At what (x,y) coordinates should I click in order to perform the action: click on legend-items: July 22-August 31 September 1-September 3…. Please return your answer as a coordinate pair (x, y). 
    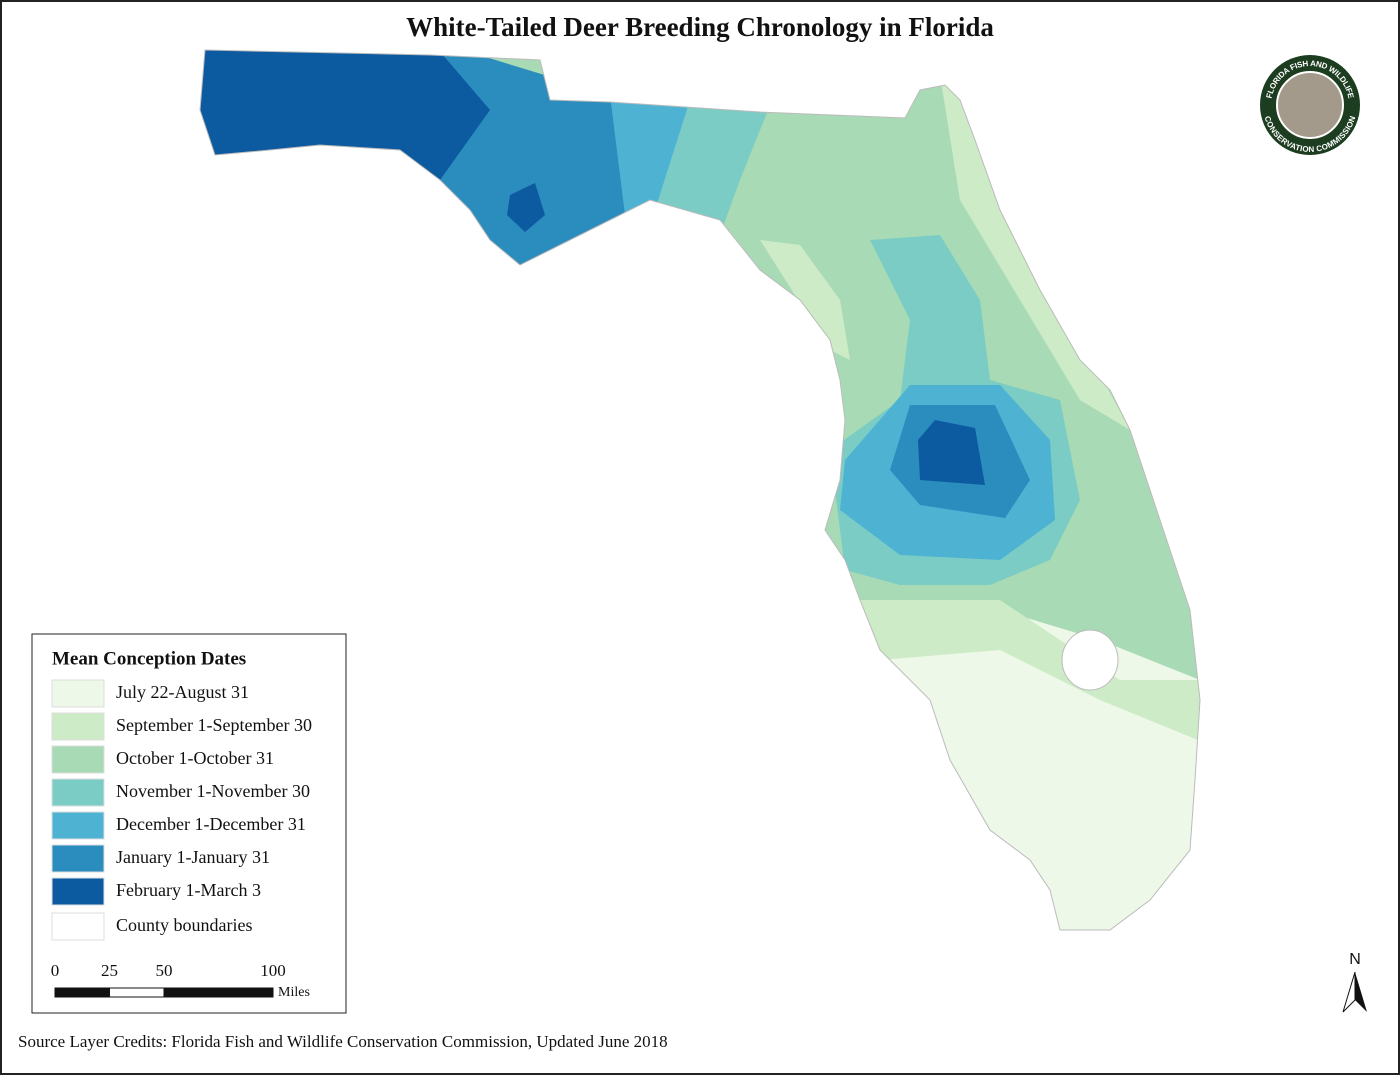
    Looking at the image, I should click on (181, 810).